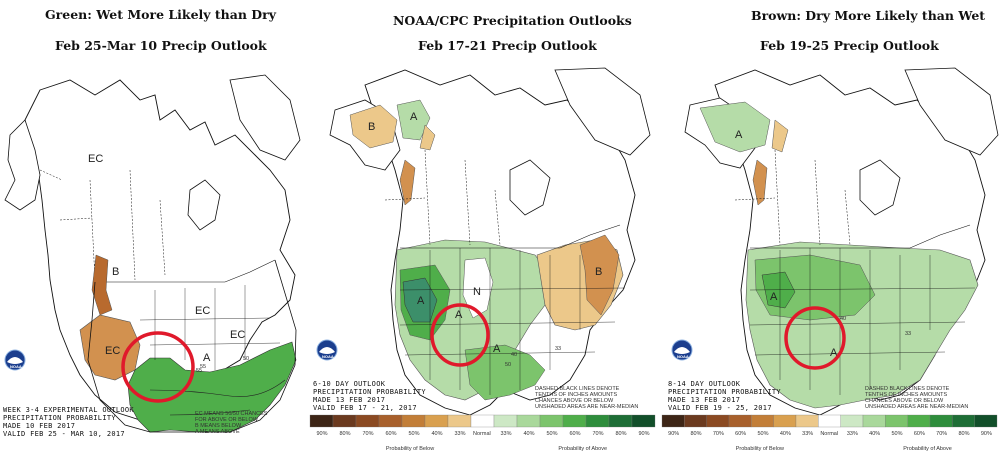 This screenshot has width=1000, height=467. Describe the element at coordinates (621, 434) in the screenshot. I see `legend-label-above-5: 80%` at that location.